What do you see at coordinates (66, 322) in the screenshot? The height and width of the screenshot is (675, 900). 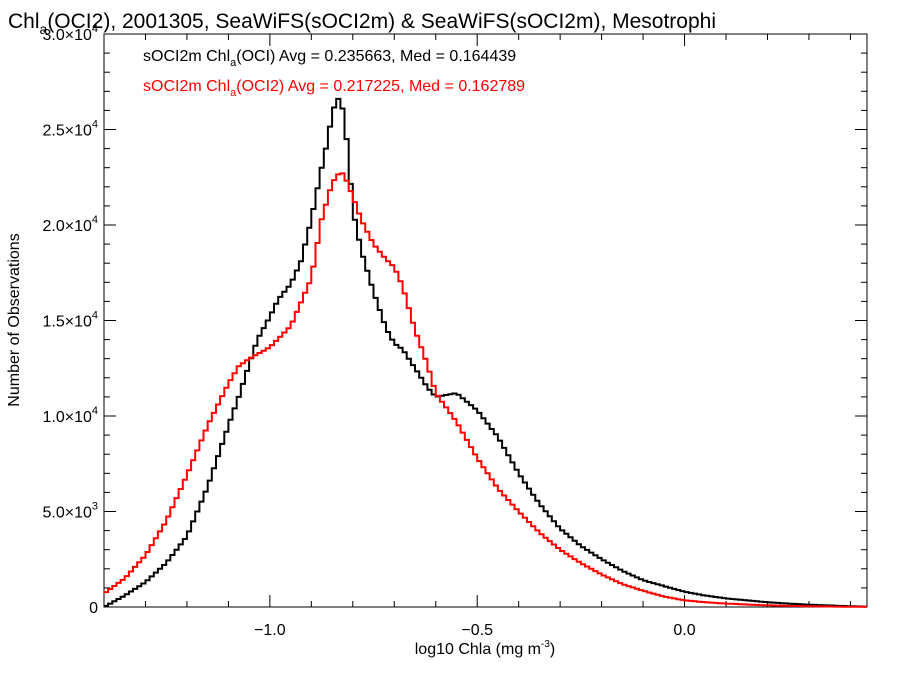 I see `y-tick-mantissa: 1.5×10` at bounding box center [66, 322].